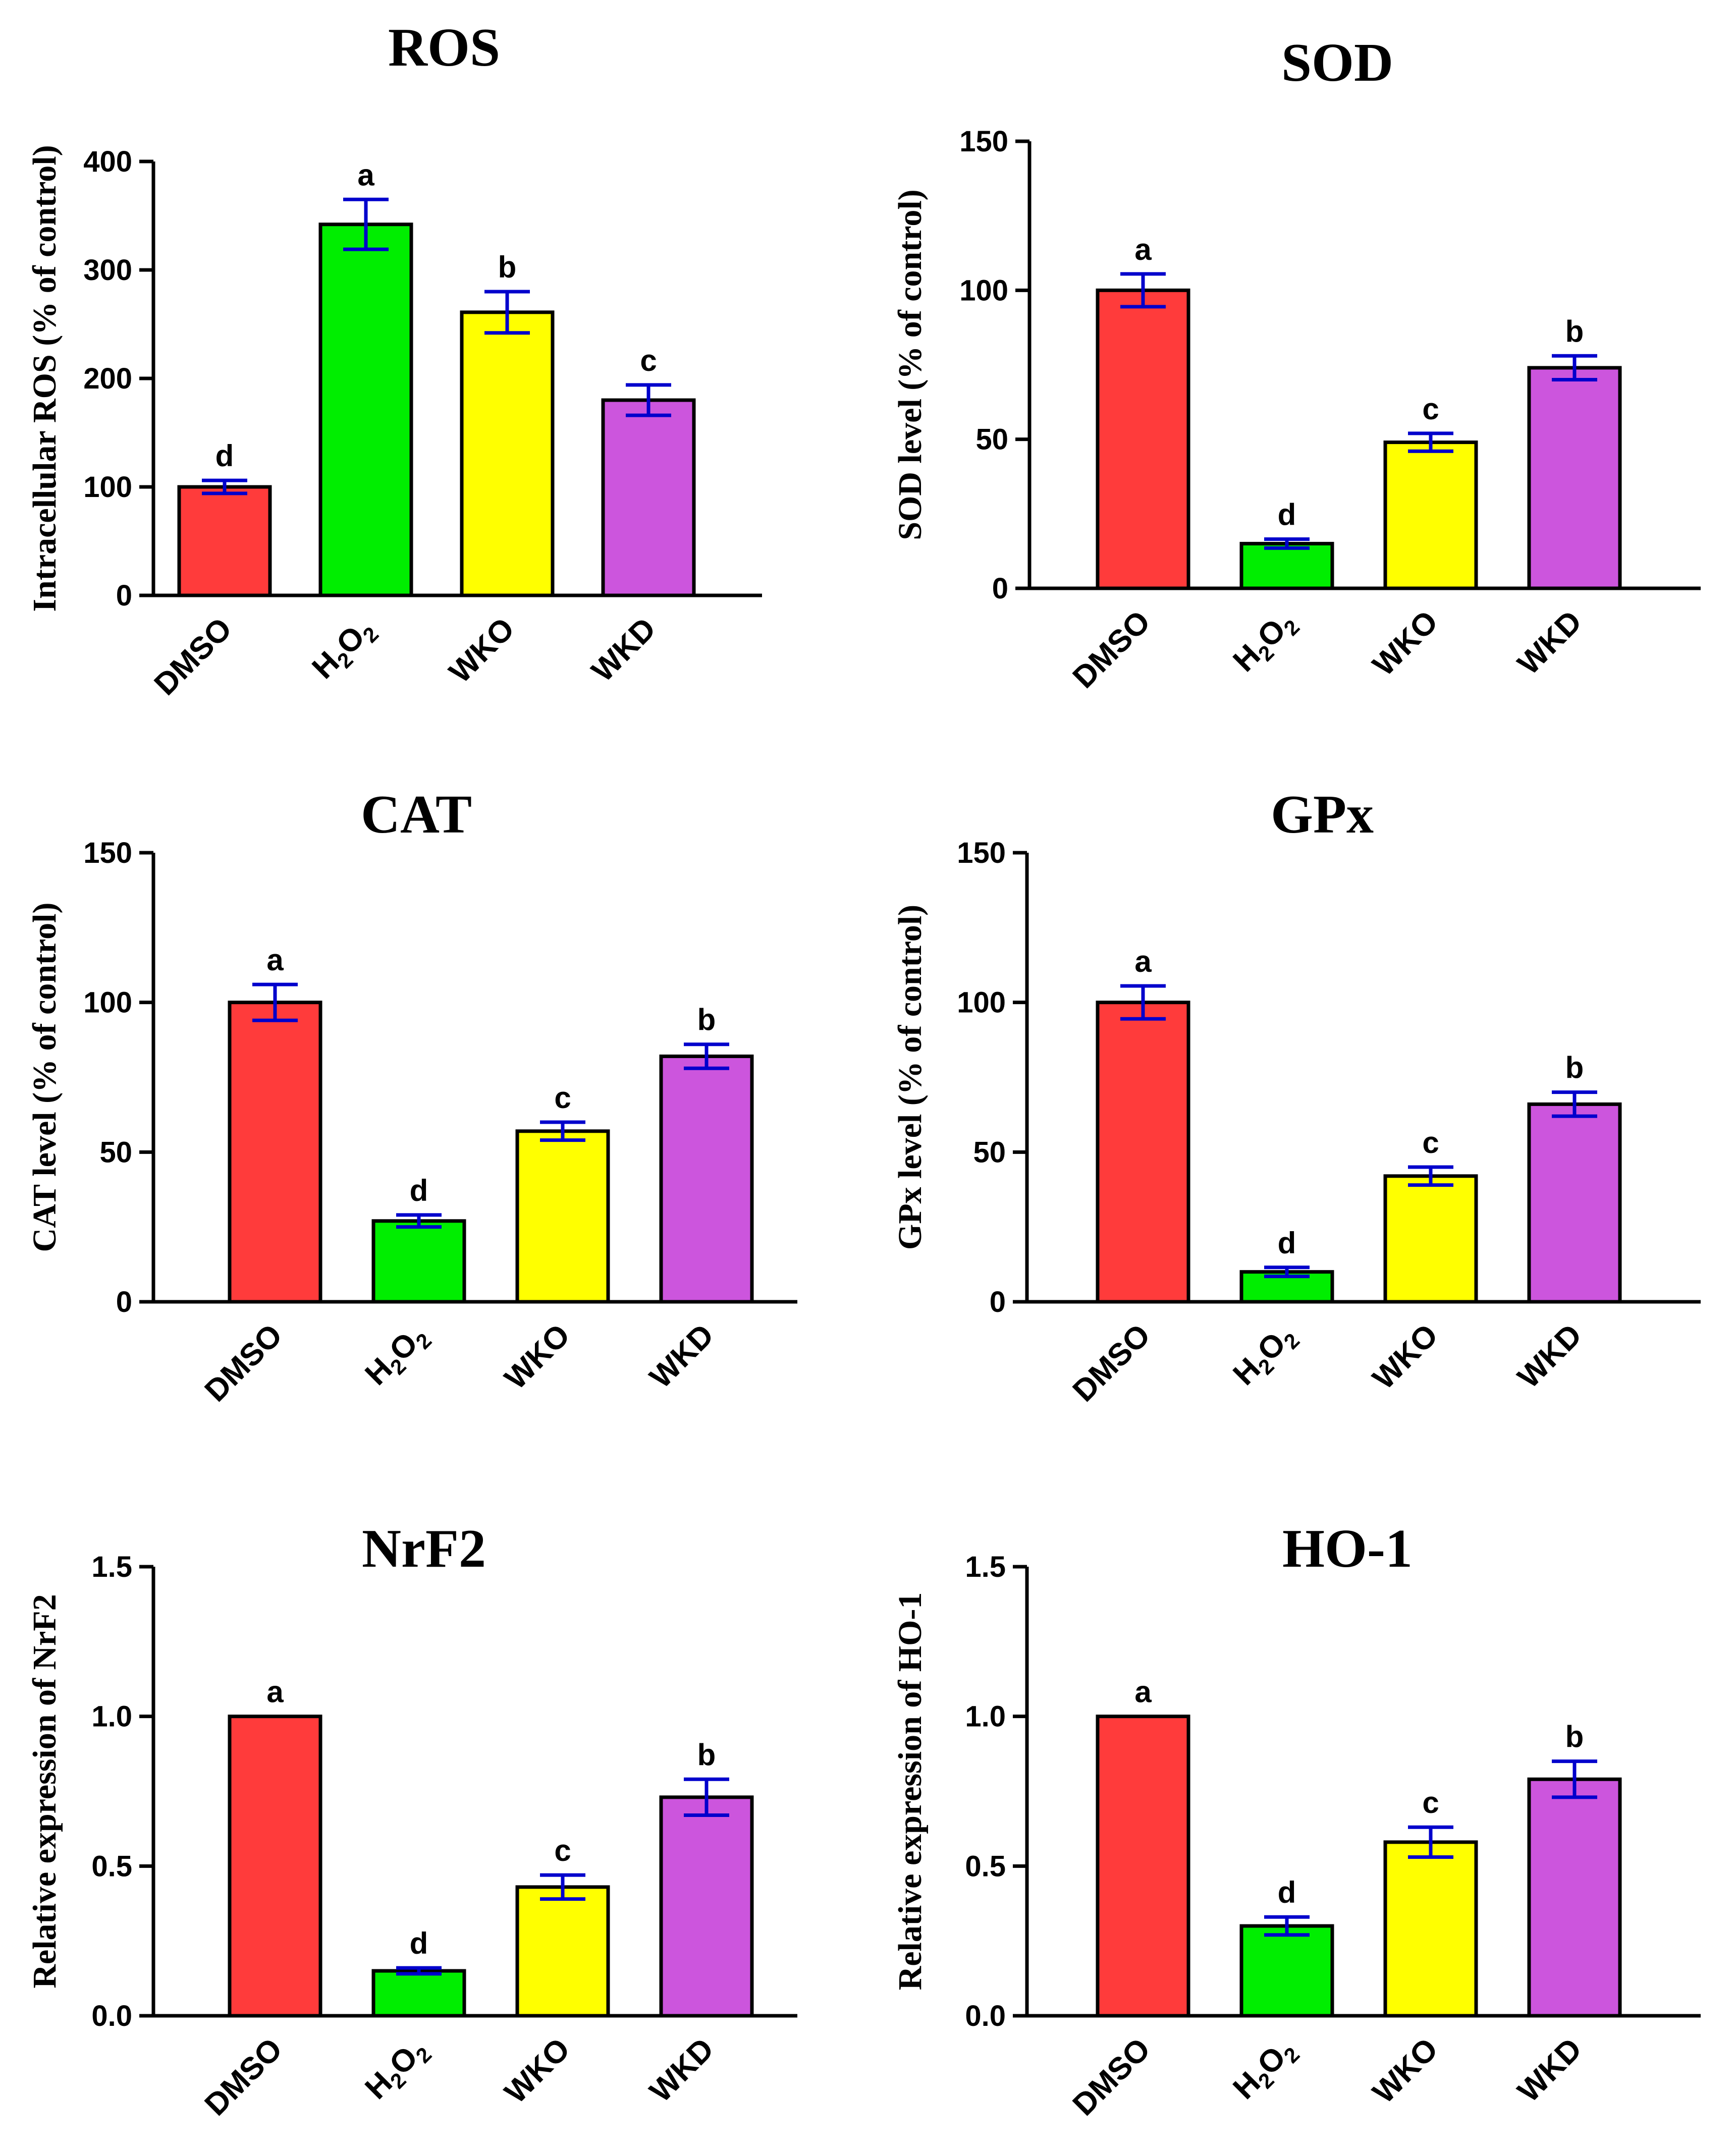  Describe the element at coordinates (124, 1302) in the screenshot. I see `cat-ytick-label: 0` at that location.